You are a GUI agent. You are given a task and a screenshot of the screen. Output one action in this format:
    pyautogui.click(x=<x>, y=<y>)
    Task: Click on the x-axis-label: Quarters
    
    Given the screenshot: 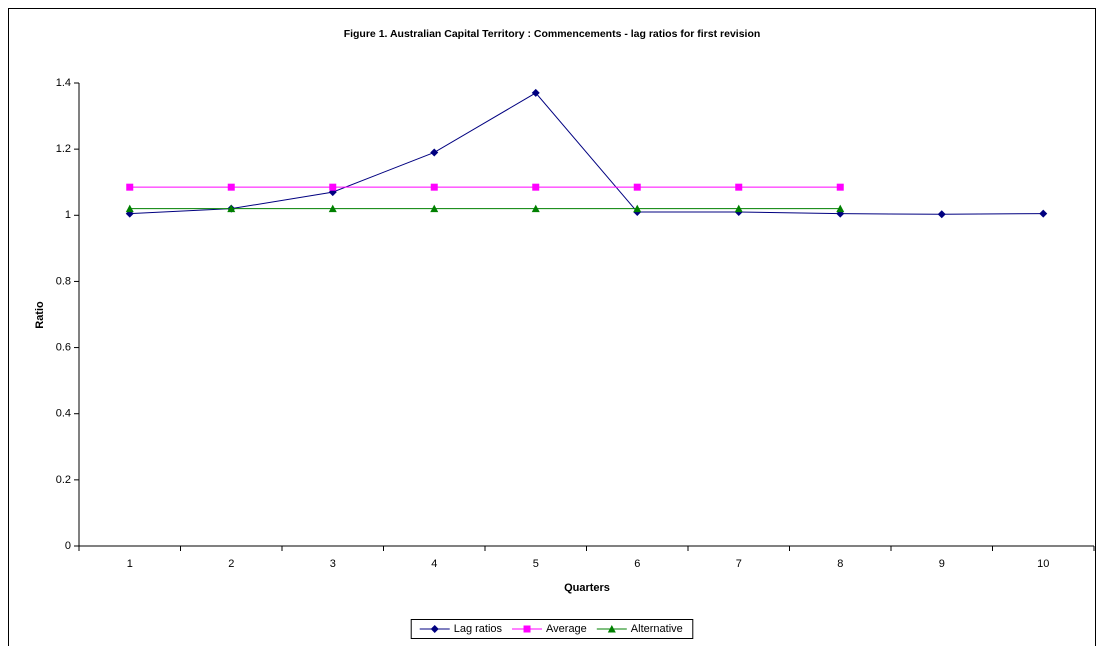 What is the action you would take?
    pyautogui.click(x=587, y=588)
    